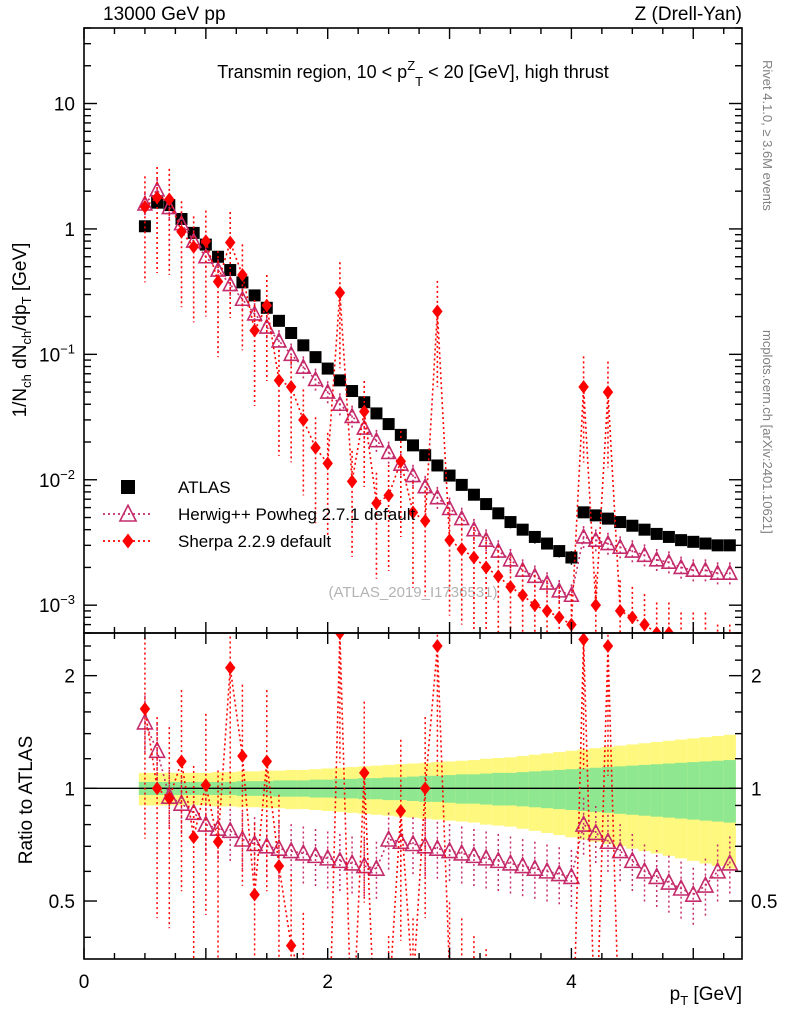 The width and height of the screenshot is (786, 1024). Describe the element at coordinates (128, 512) in the screenshot. I see `legend-marker-open-triangle` at that location.